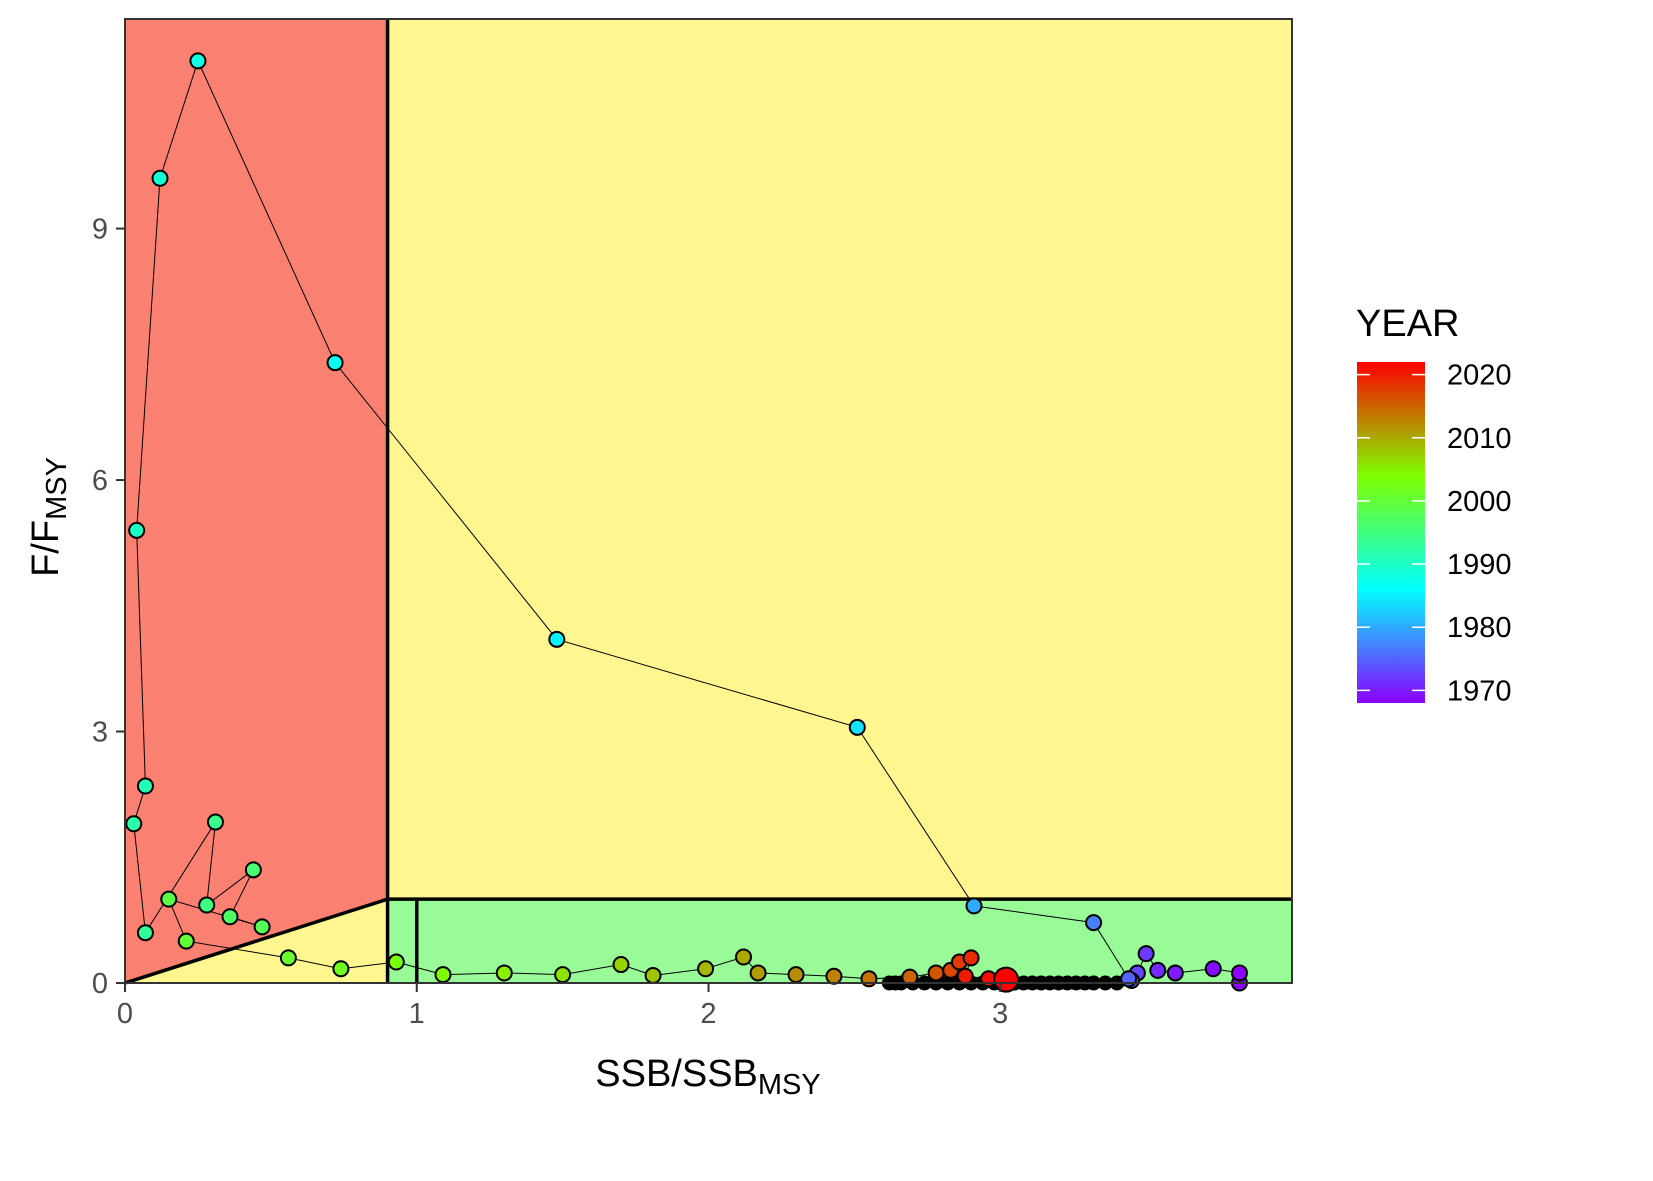  What do you see at coordinates (100, 230) in the screenshot?
I see `y-tick-label: 9` at bounding box center [100, 230].